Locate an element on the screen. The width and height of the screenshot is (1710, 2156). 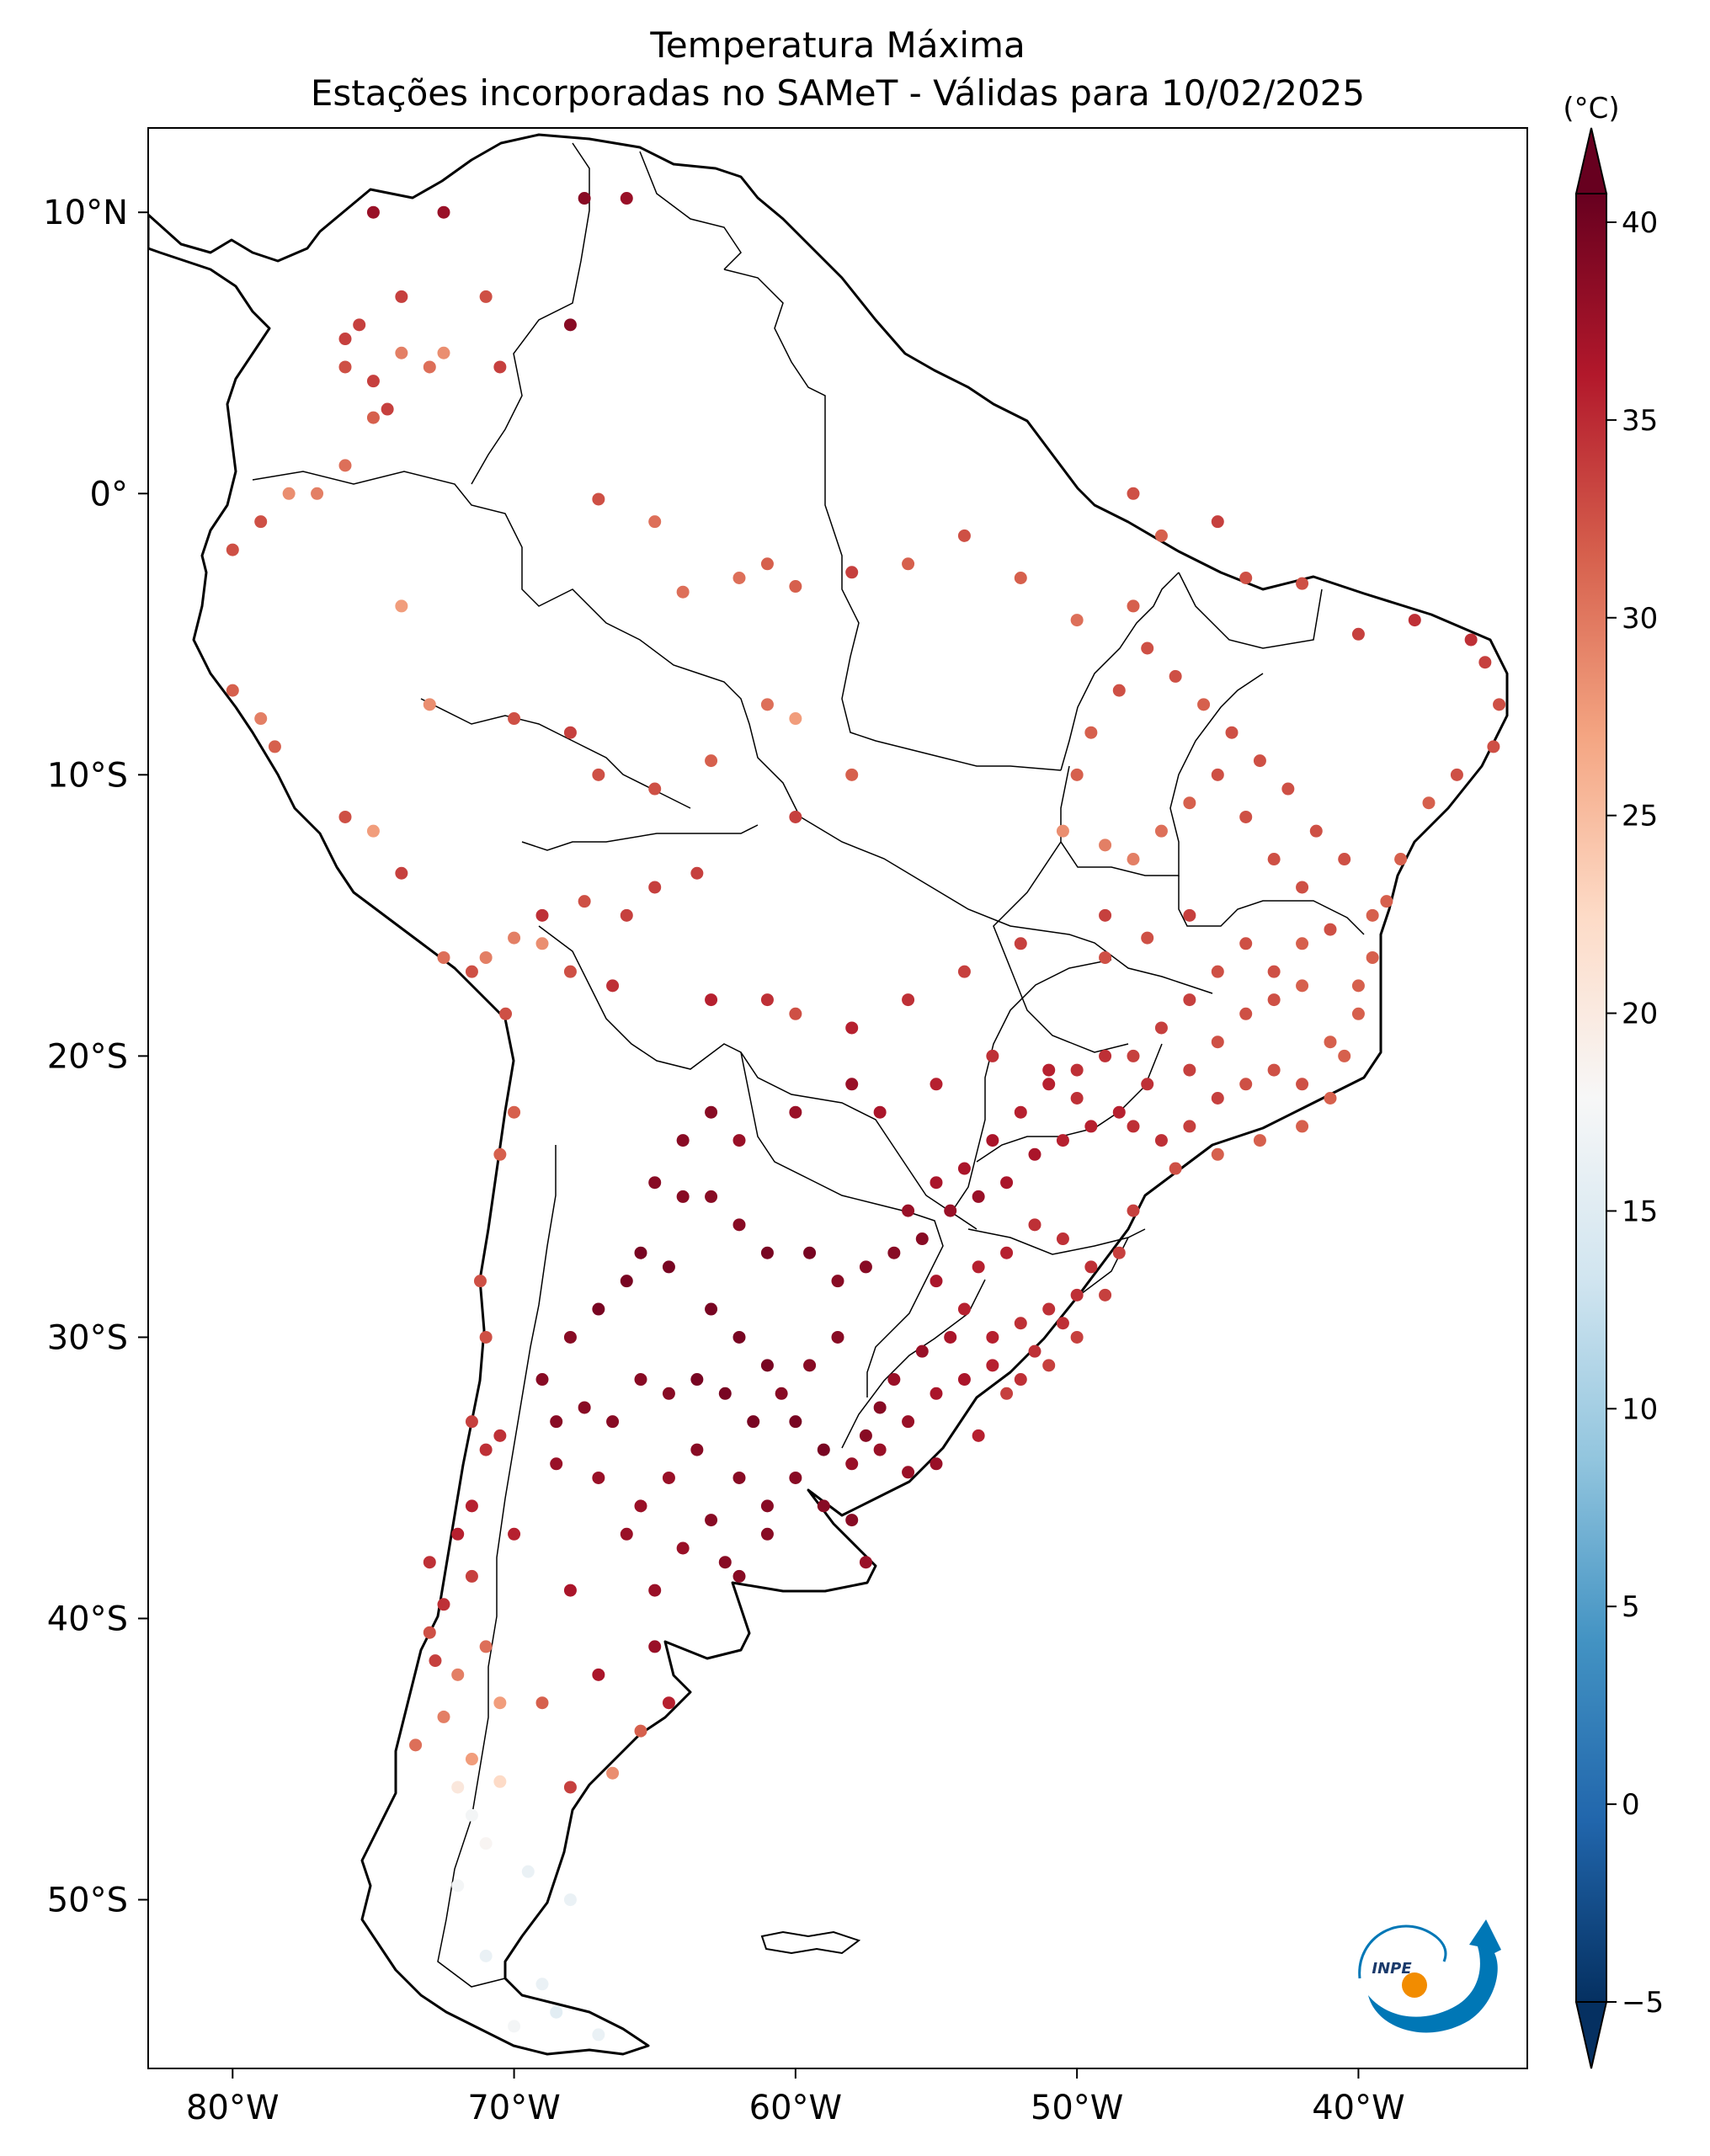
lon-tick-label: 50°W is located at coordinates (1077, 2108).